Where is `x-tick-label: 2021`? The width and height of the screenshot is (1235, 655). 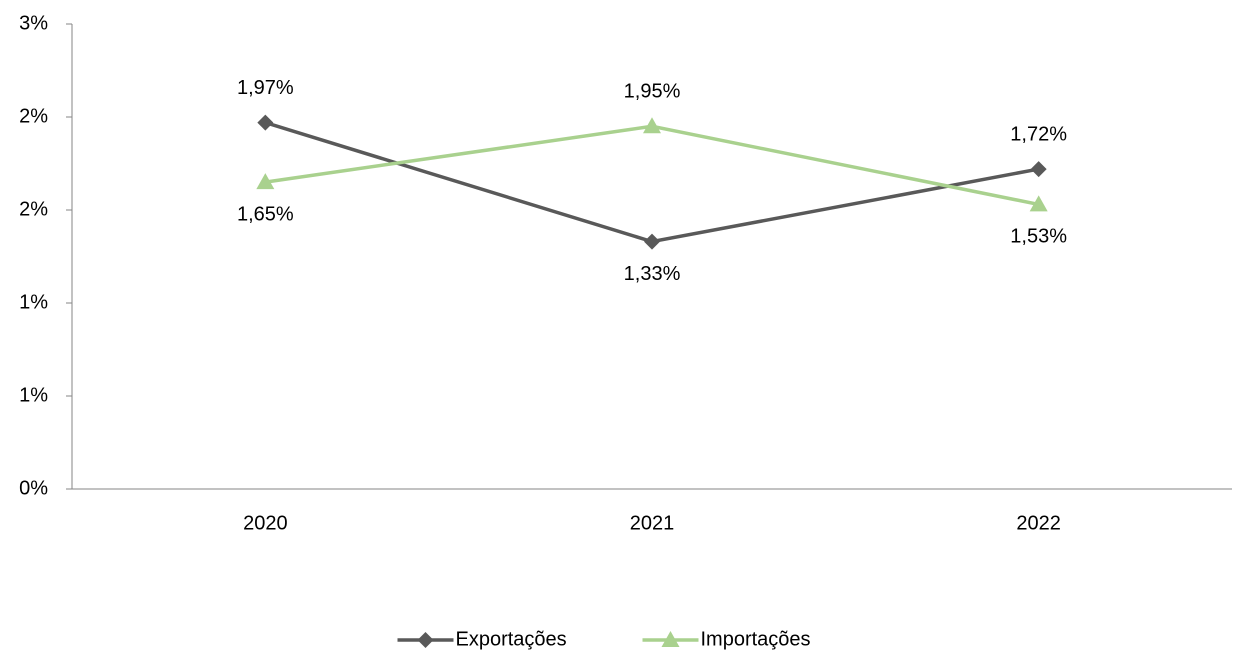
x-tick-label: 2021 is located at coordinates (652, 523).